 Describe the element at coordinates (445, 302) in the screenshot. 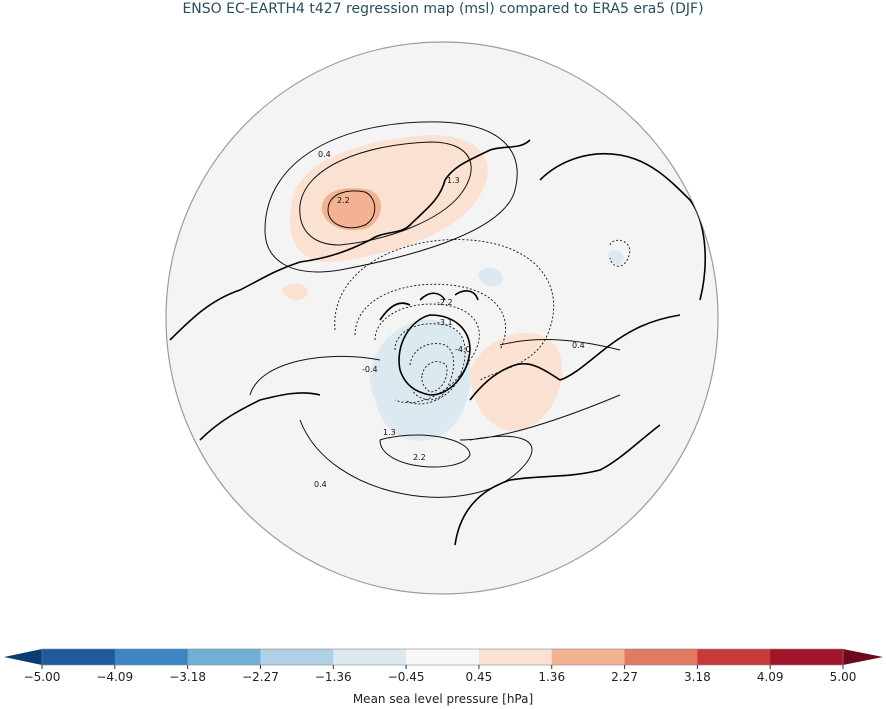

I see `contour-label-arctic-outer: -2.2` at that location.